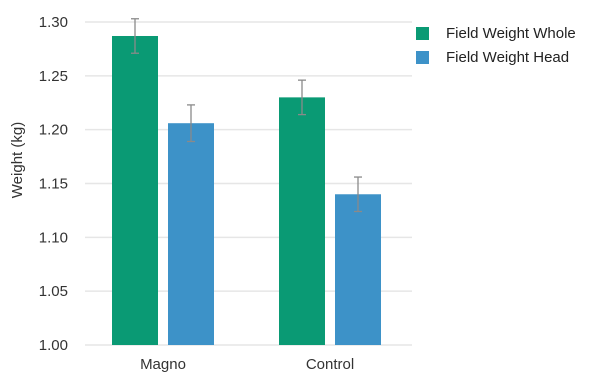  What do you see at coordinates (17, 160) in the screenshot?
I see `y-axis-label: Weight (kg)` at bounding box center [17, 160].